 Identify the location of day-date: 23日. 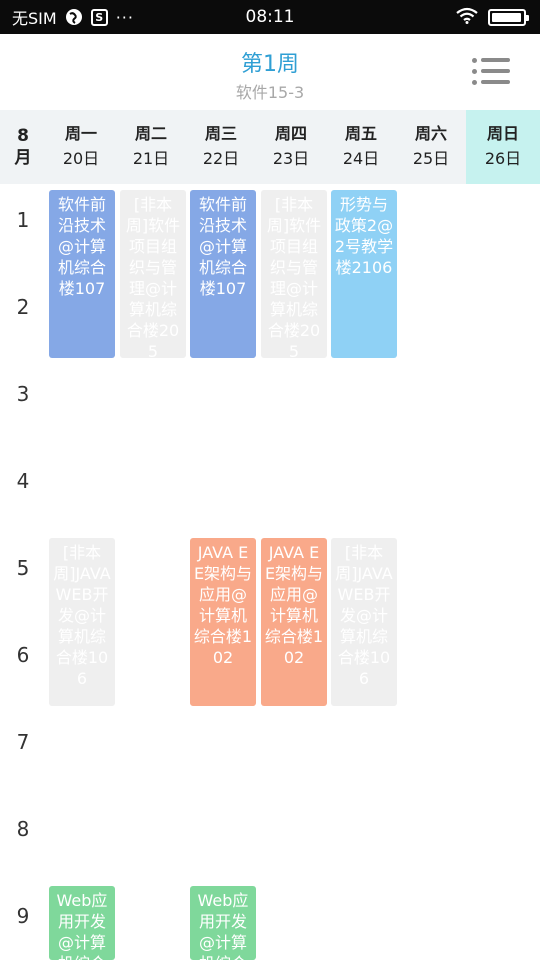
(291, 158).